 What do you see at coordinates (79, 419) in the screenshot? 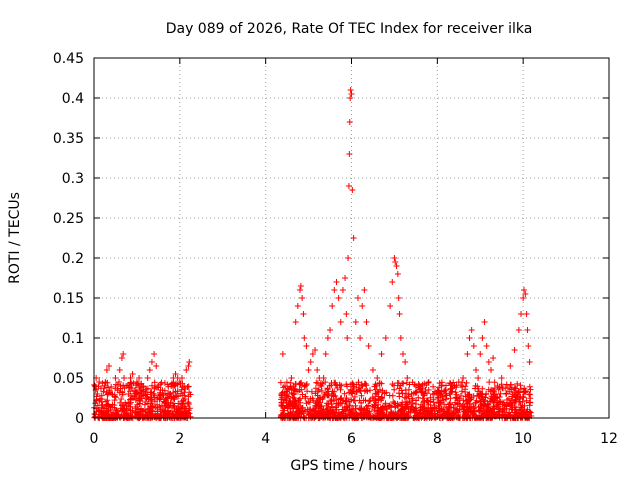
I see `y-tick-label: 0` at bounding box center [79, 419].